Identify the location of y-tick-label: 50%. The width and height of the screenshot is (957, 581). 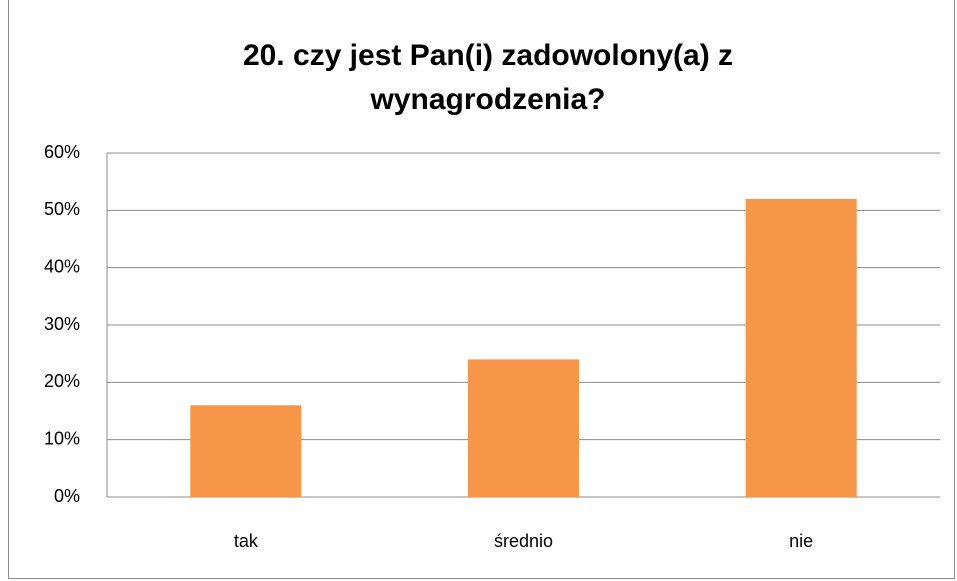
(62, 209).